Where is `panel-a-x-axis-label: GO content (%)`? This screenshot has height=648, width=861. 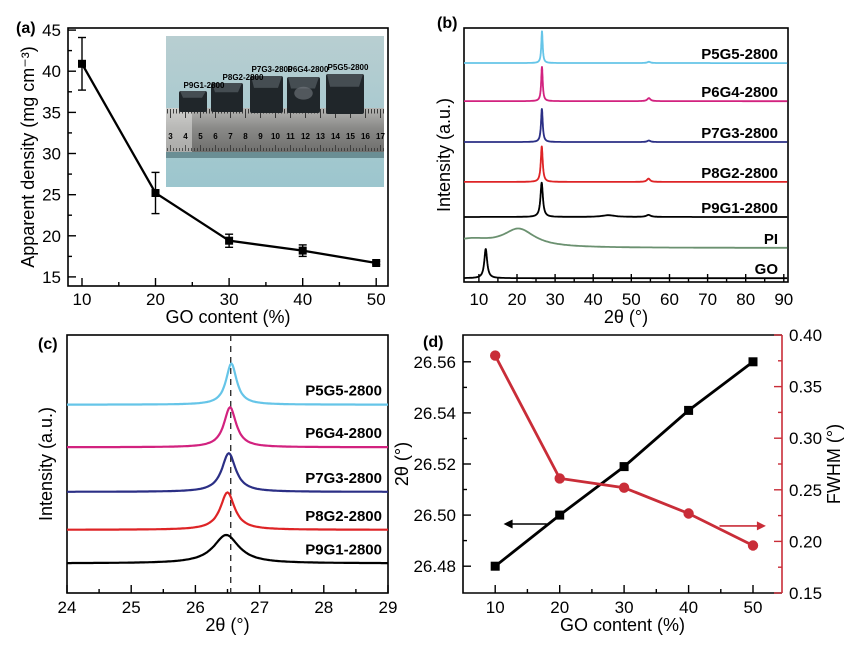
panel-a-x-axis-label: GO content (%) is located at coordinates (227, 317).